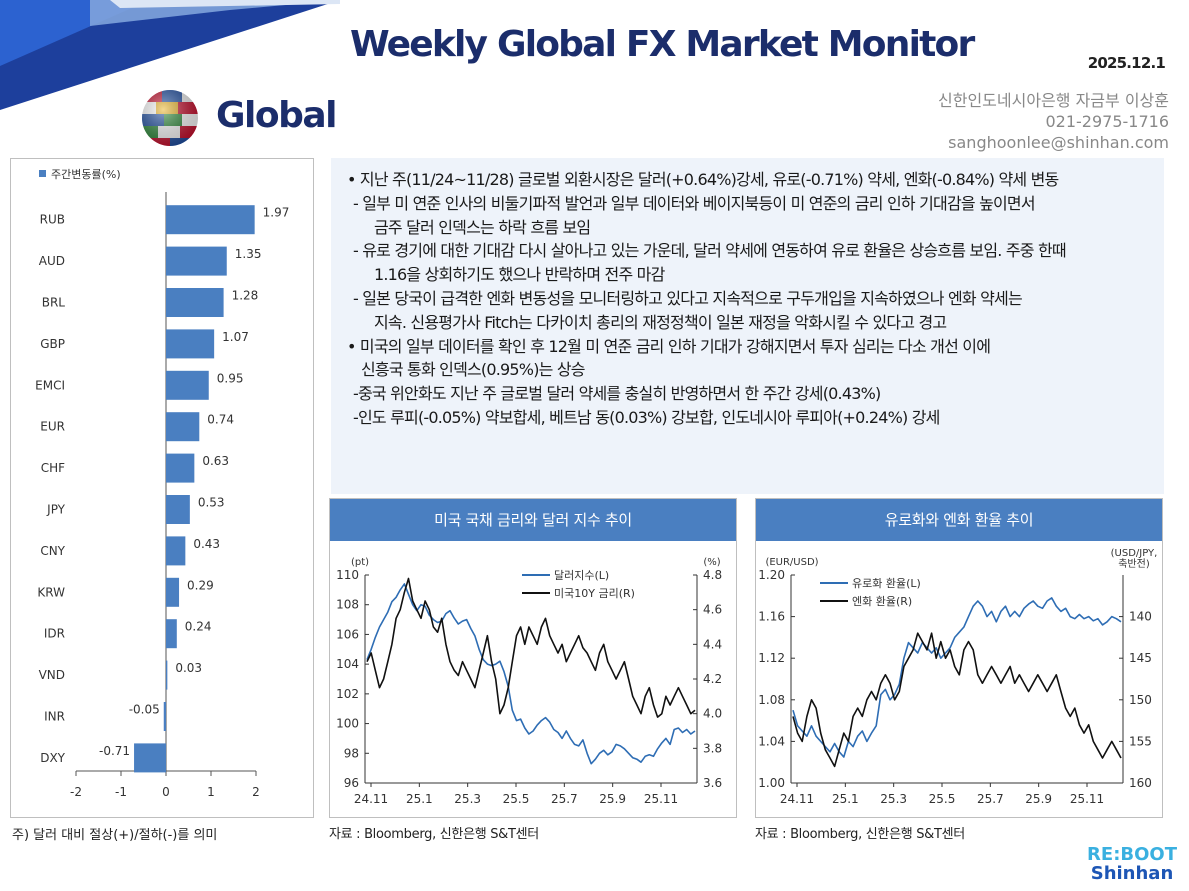 The height and width of the screenshot is (891, 1189). Describe the element at coordinates (351, 783) in the screenshot. I see `y-left-tick-label: 96` at that location.